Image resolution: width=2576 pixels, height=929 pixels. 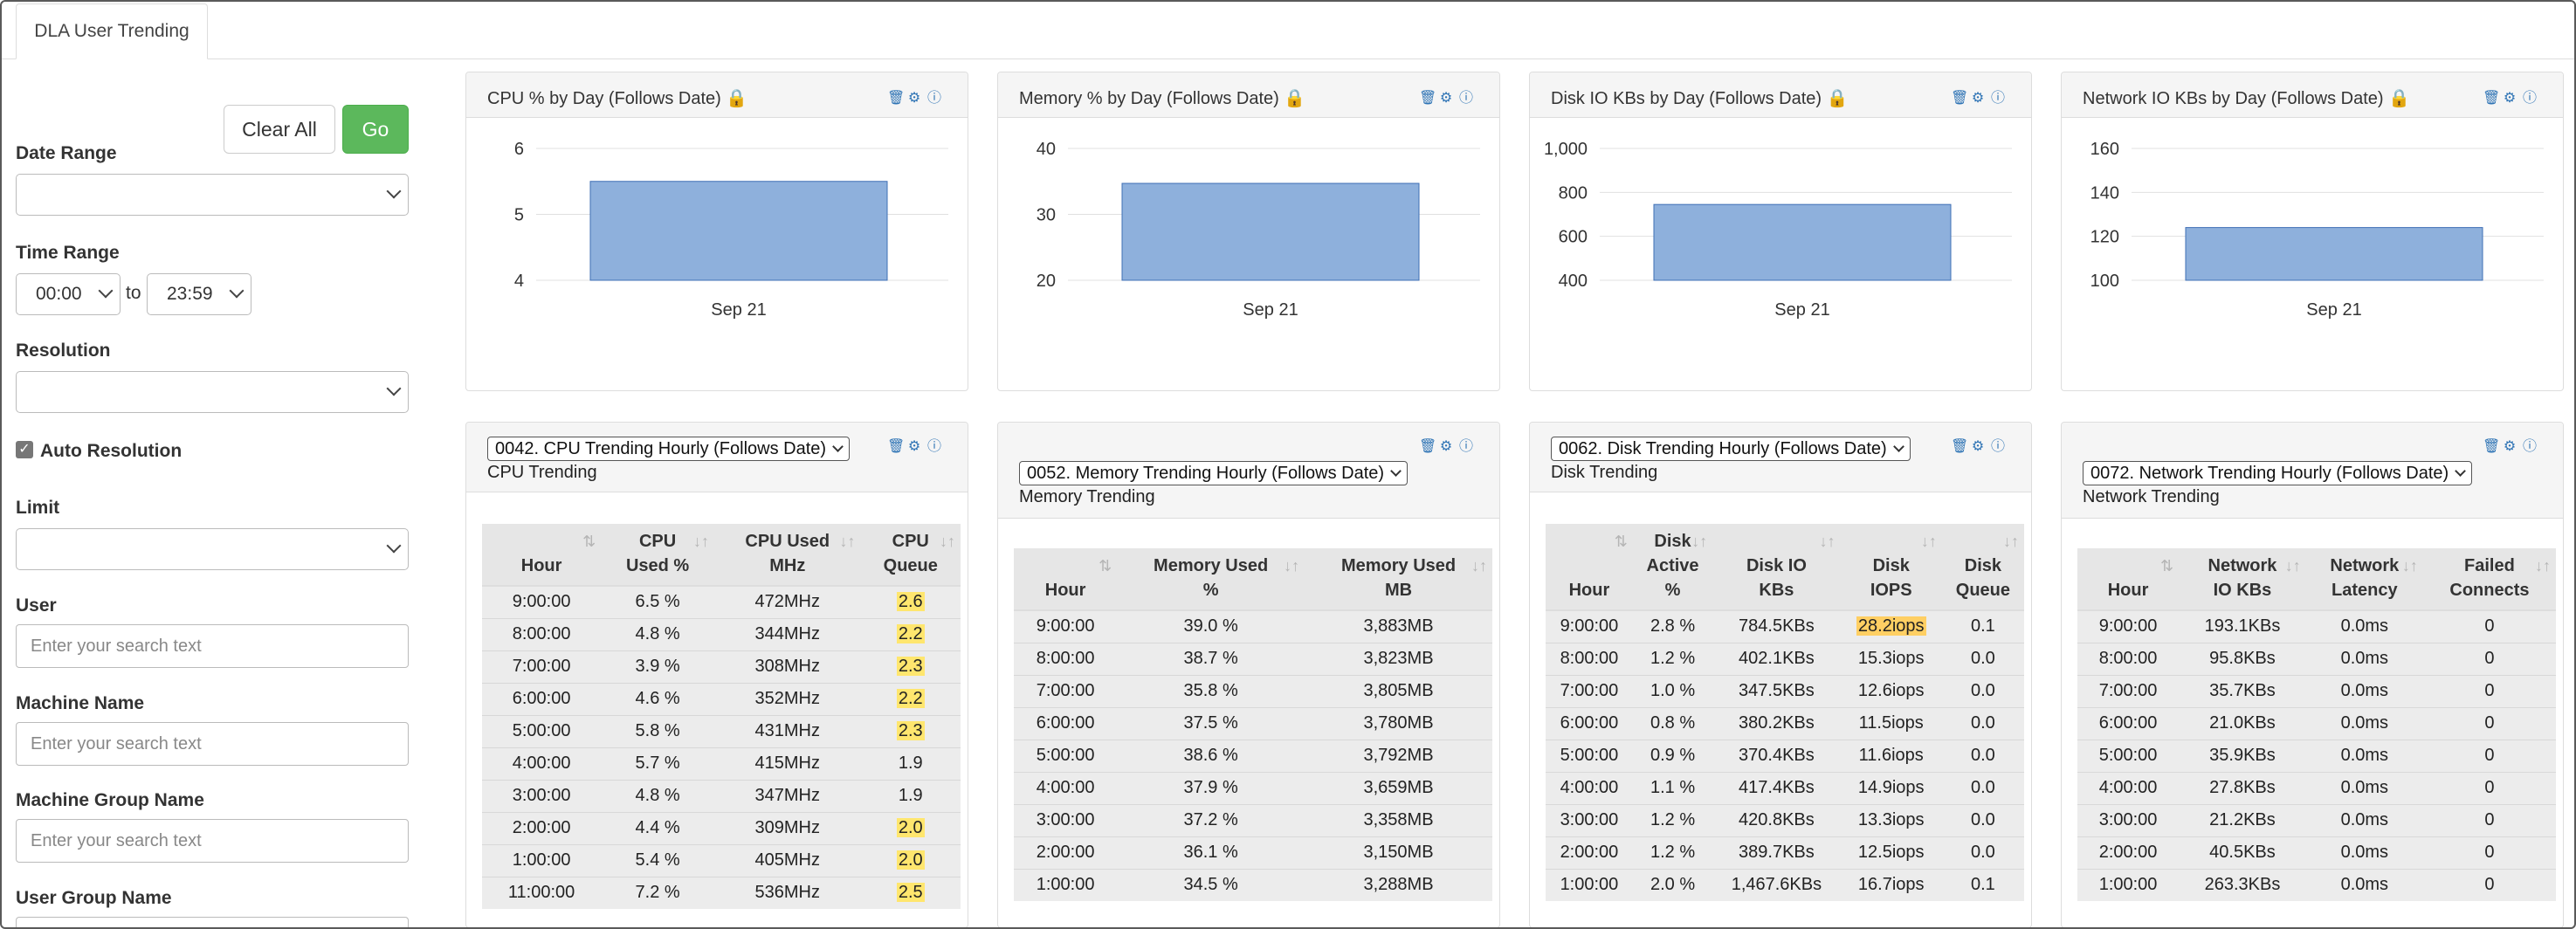 What do you see at coordinates (2316, 690) in the screenshot?
I see `table-row: 7:00:00 35.7KBs 0.0ms 0` at bounding box center [2316, 690].